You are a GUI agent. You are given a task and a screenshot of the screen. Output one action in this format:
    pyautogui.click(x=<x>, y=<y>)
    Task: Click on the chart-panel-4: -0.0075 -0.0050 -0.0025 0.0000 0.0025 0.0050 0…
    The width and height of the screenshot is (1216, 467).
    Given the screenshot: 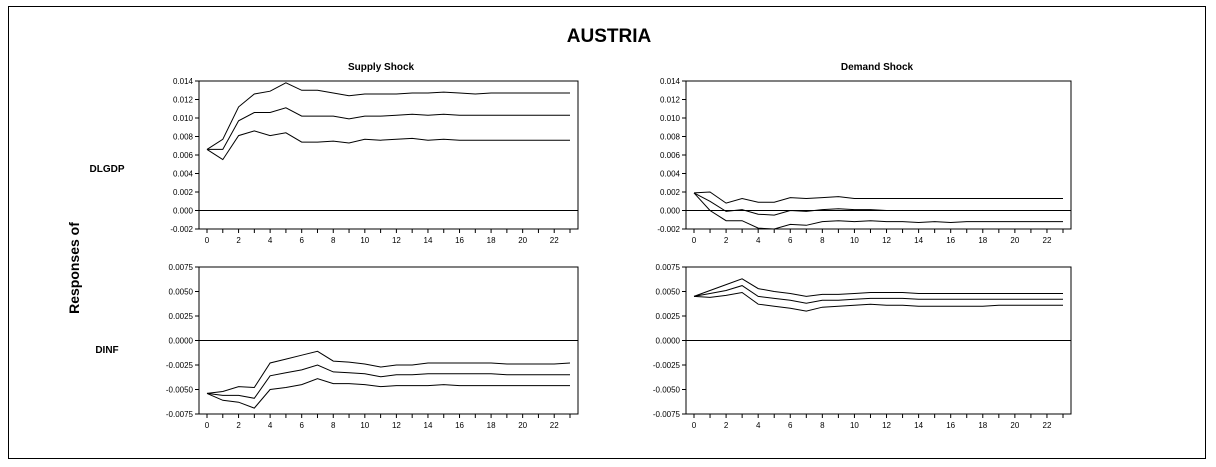 What is the action you would take?
    pyautogui.click(x=862, y=346)
    